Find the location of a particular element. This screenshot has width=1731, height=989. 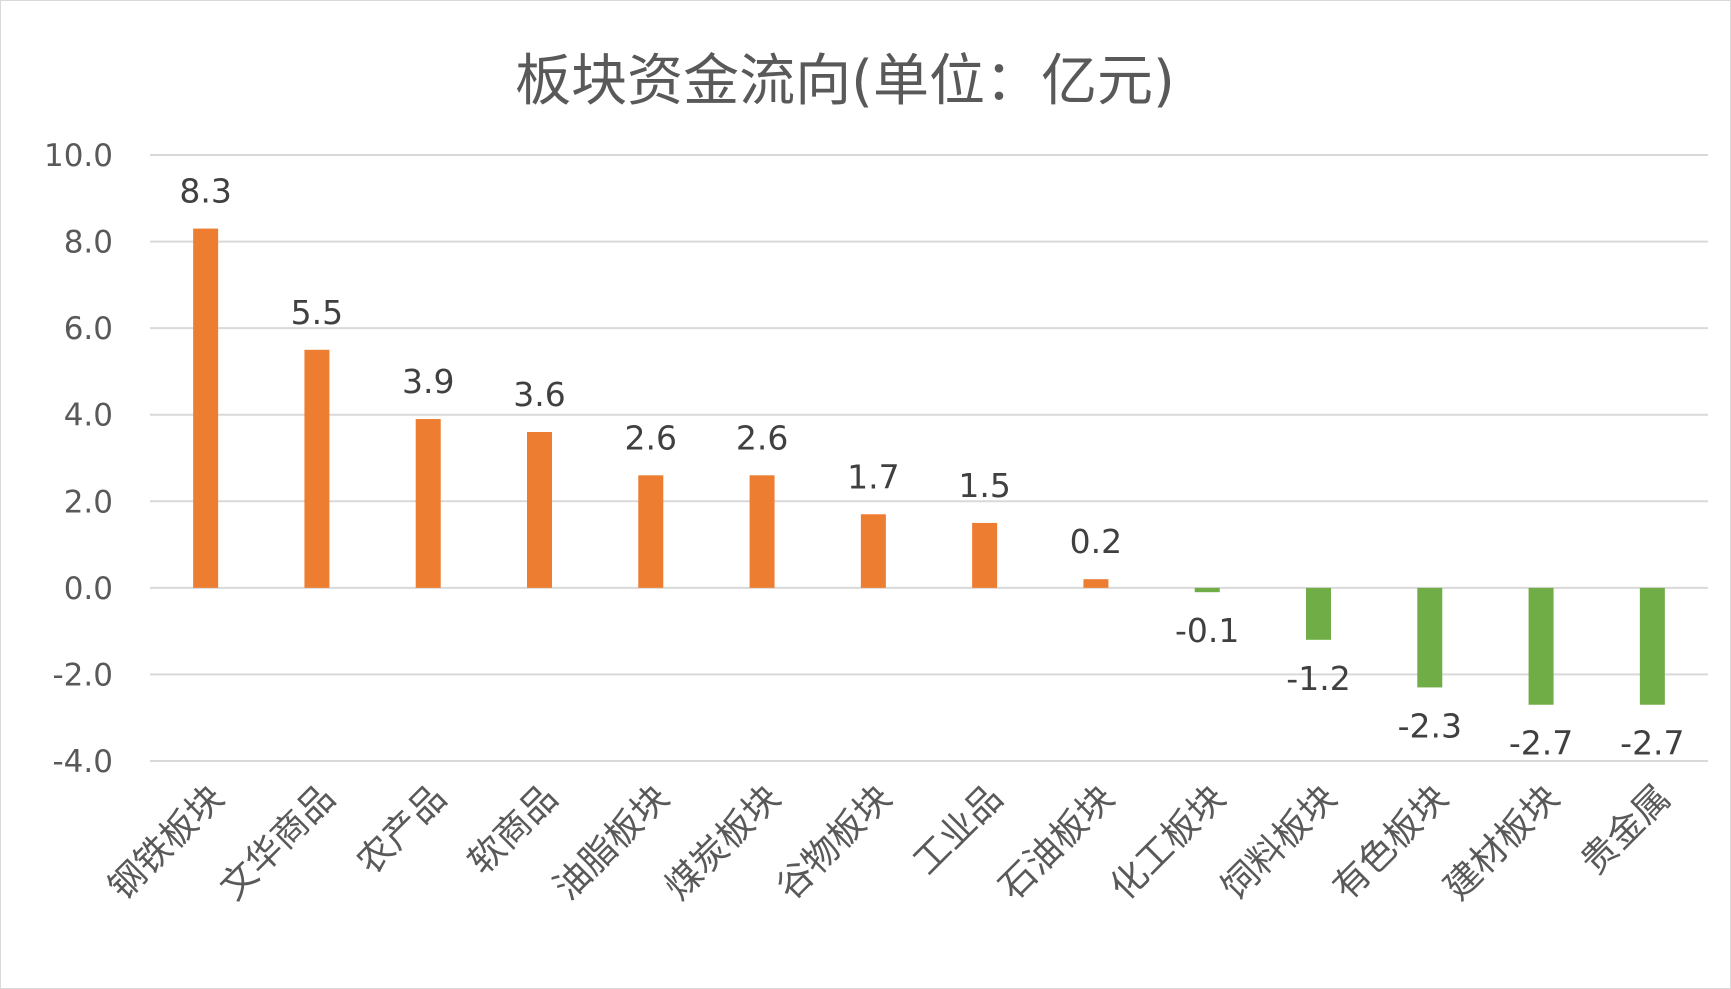

category-label: 有色板块 is located at coordinates (1390, 842).